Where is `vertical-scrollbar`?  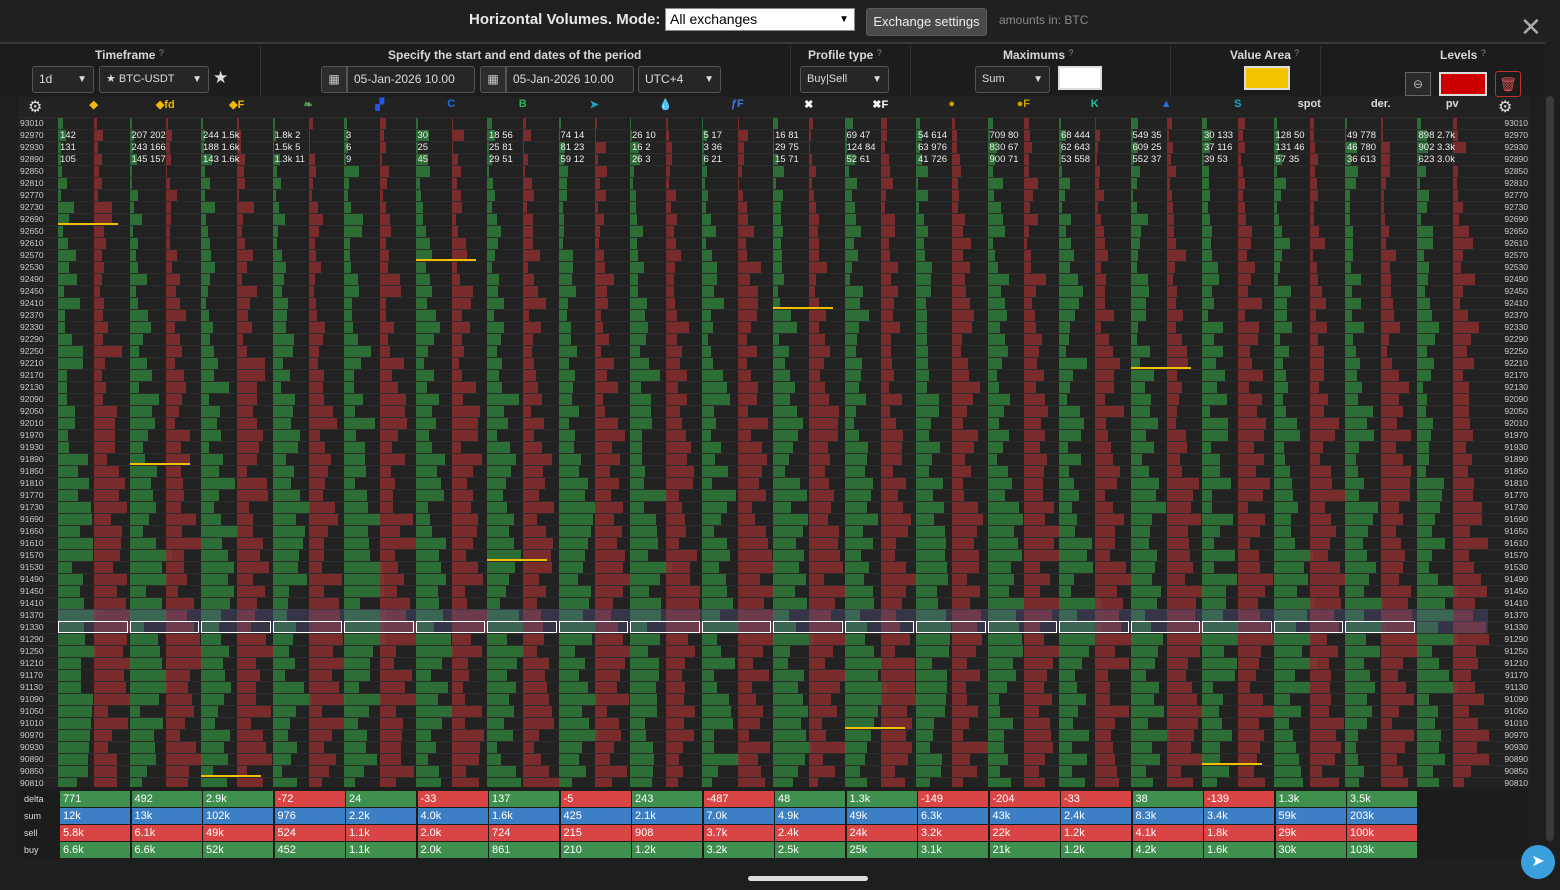 vertical-scrollbar is located at coordinates (1550, 468).